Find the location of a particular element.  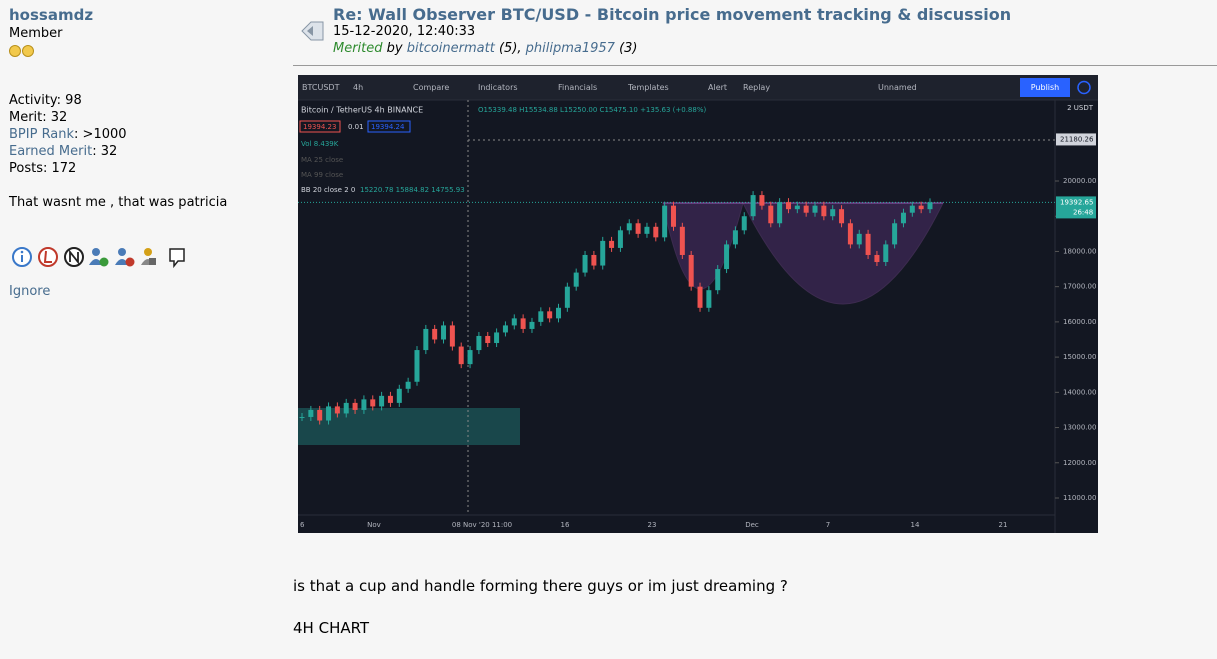

y-tick-label: 17000.00 is located at coordinates (1079, 287).